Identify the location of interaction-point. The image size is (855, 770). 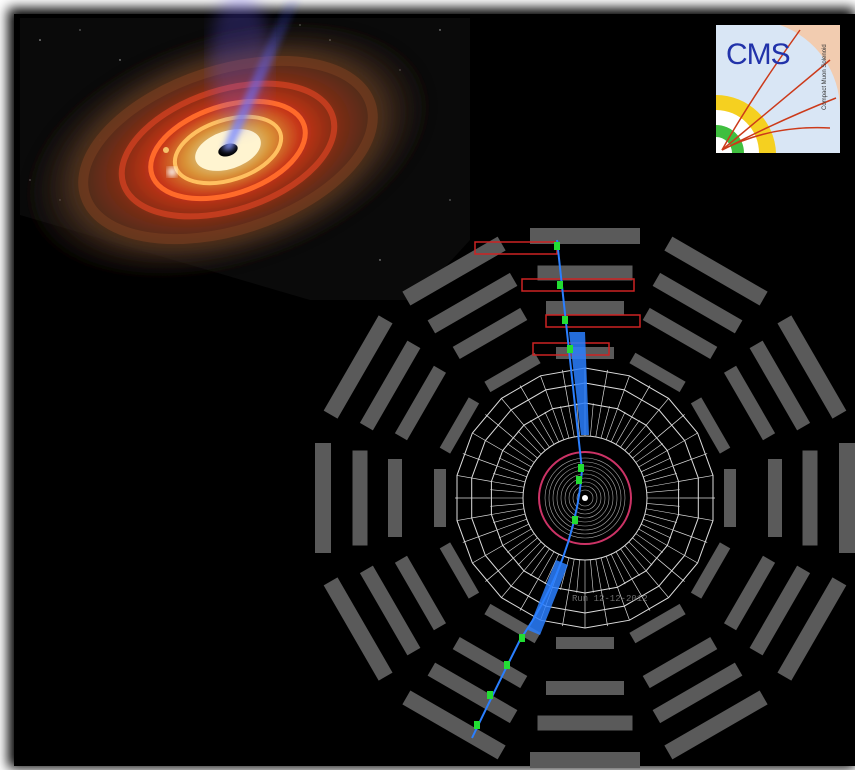
(585, 498).